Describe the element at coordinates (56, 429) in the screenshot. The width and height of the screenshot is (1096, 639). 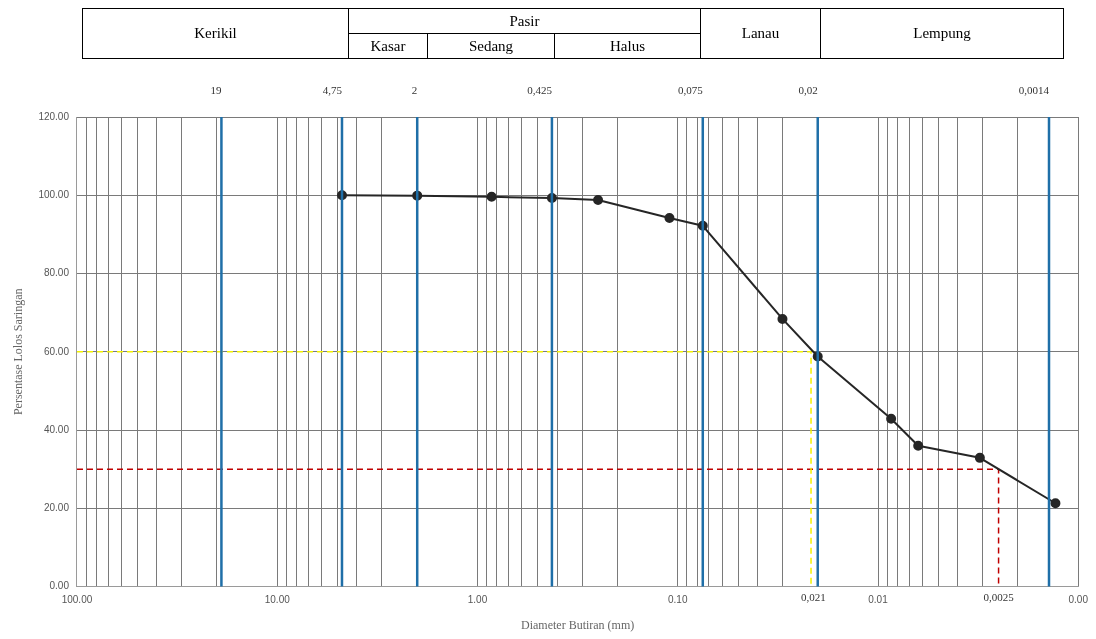
I see `y-tick-label: 40.00` at that location.